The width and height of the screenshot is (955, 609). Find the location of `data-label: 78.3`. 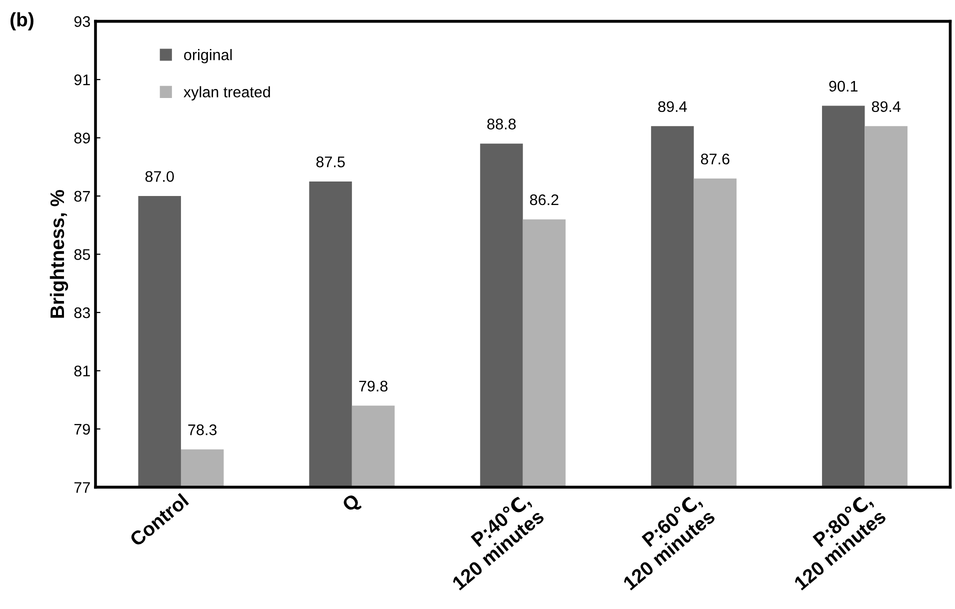

data-label: 78.3 is located at coordinates (202, 430).